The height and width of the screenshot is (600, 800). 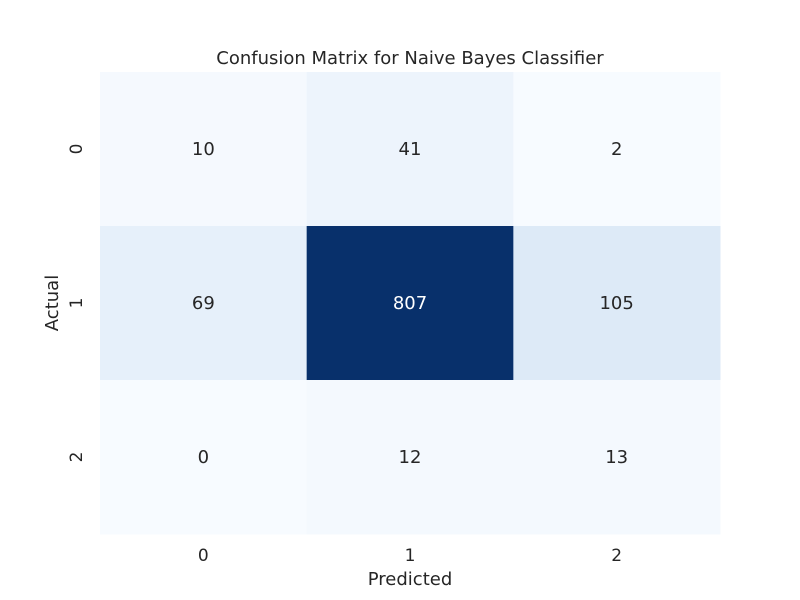 I want to click on y-tick-label-1: 1, so click(x=77, y=303).